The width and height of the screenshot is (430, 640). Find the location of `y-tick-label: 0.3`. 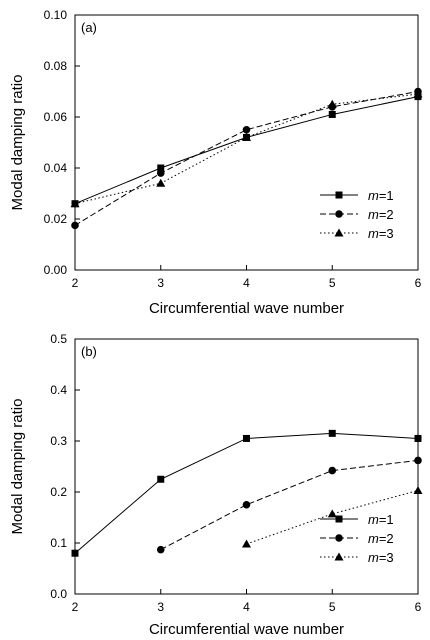

y-tick-label: 0.3 is located at coordinates (58, 441).